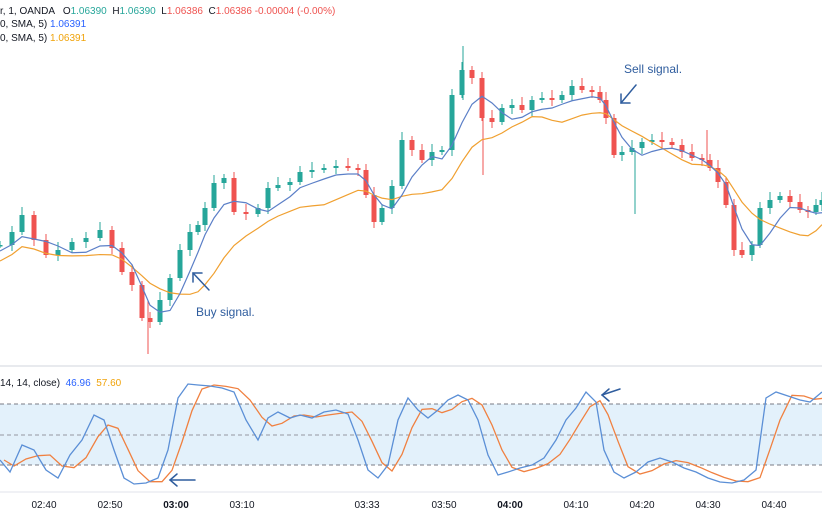  What do you see at coordinates (66, 11) in the screenshot?
I see `open-label: O` at bounding box center [66, 11].